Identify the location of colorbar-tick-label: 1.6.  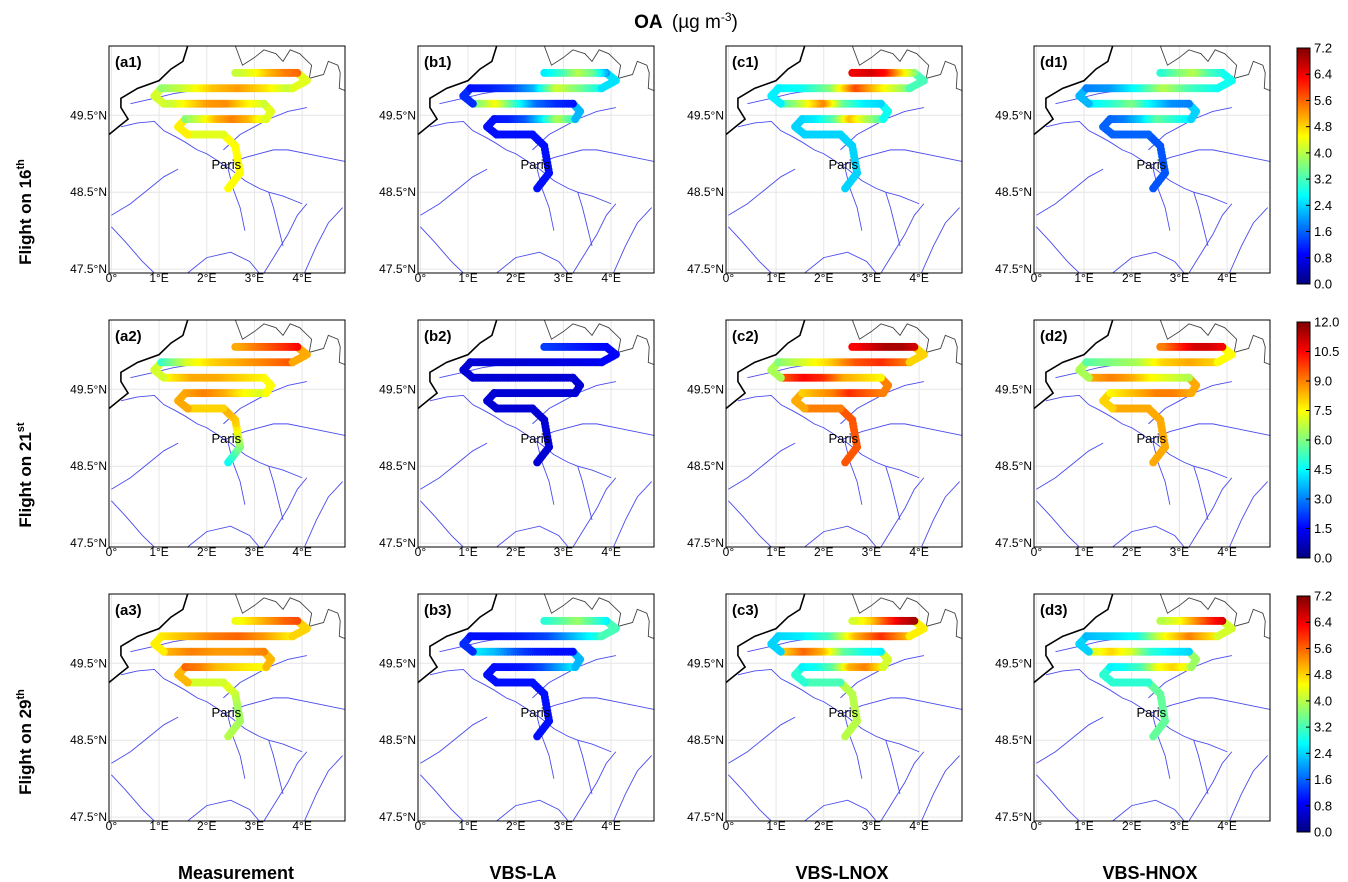
(1323, 231).